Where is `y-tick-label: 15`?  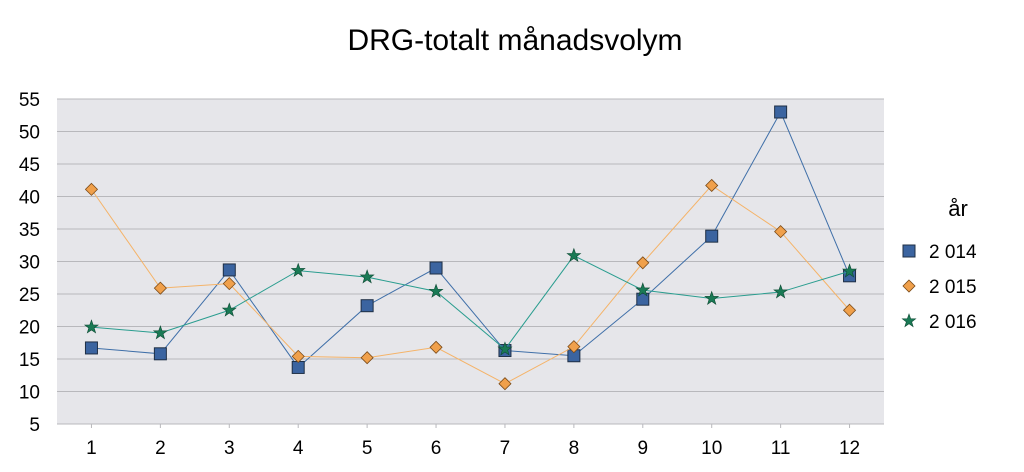
y-tick-label: 15 is located at coordinates (29, 360).